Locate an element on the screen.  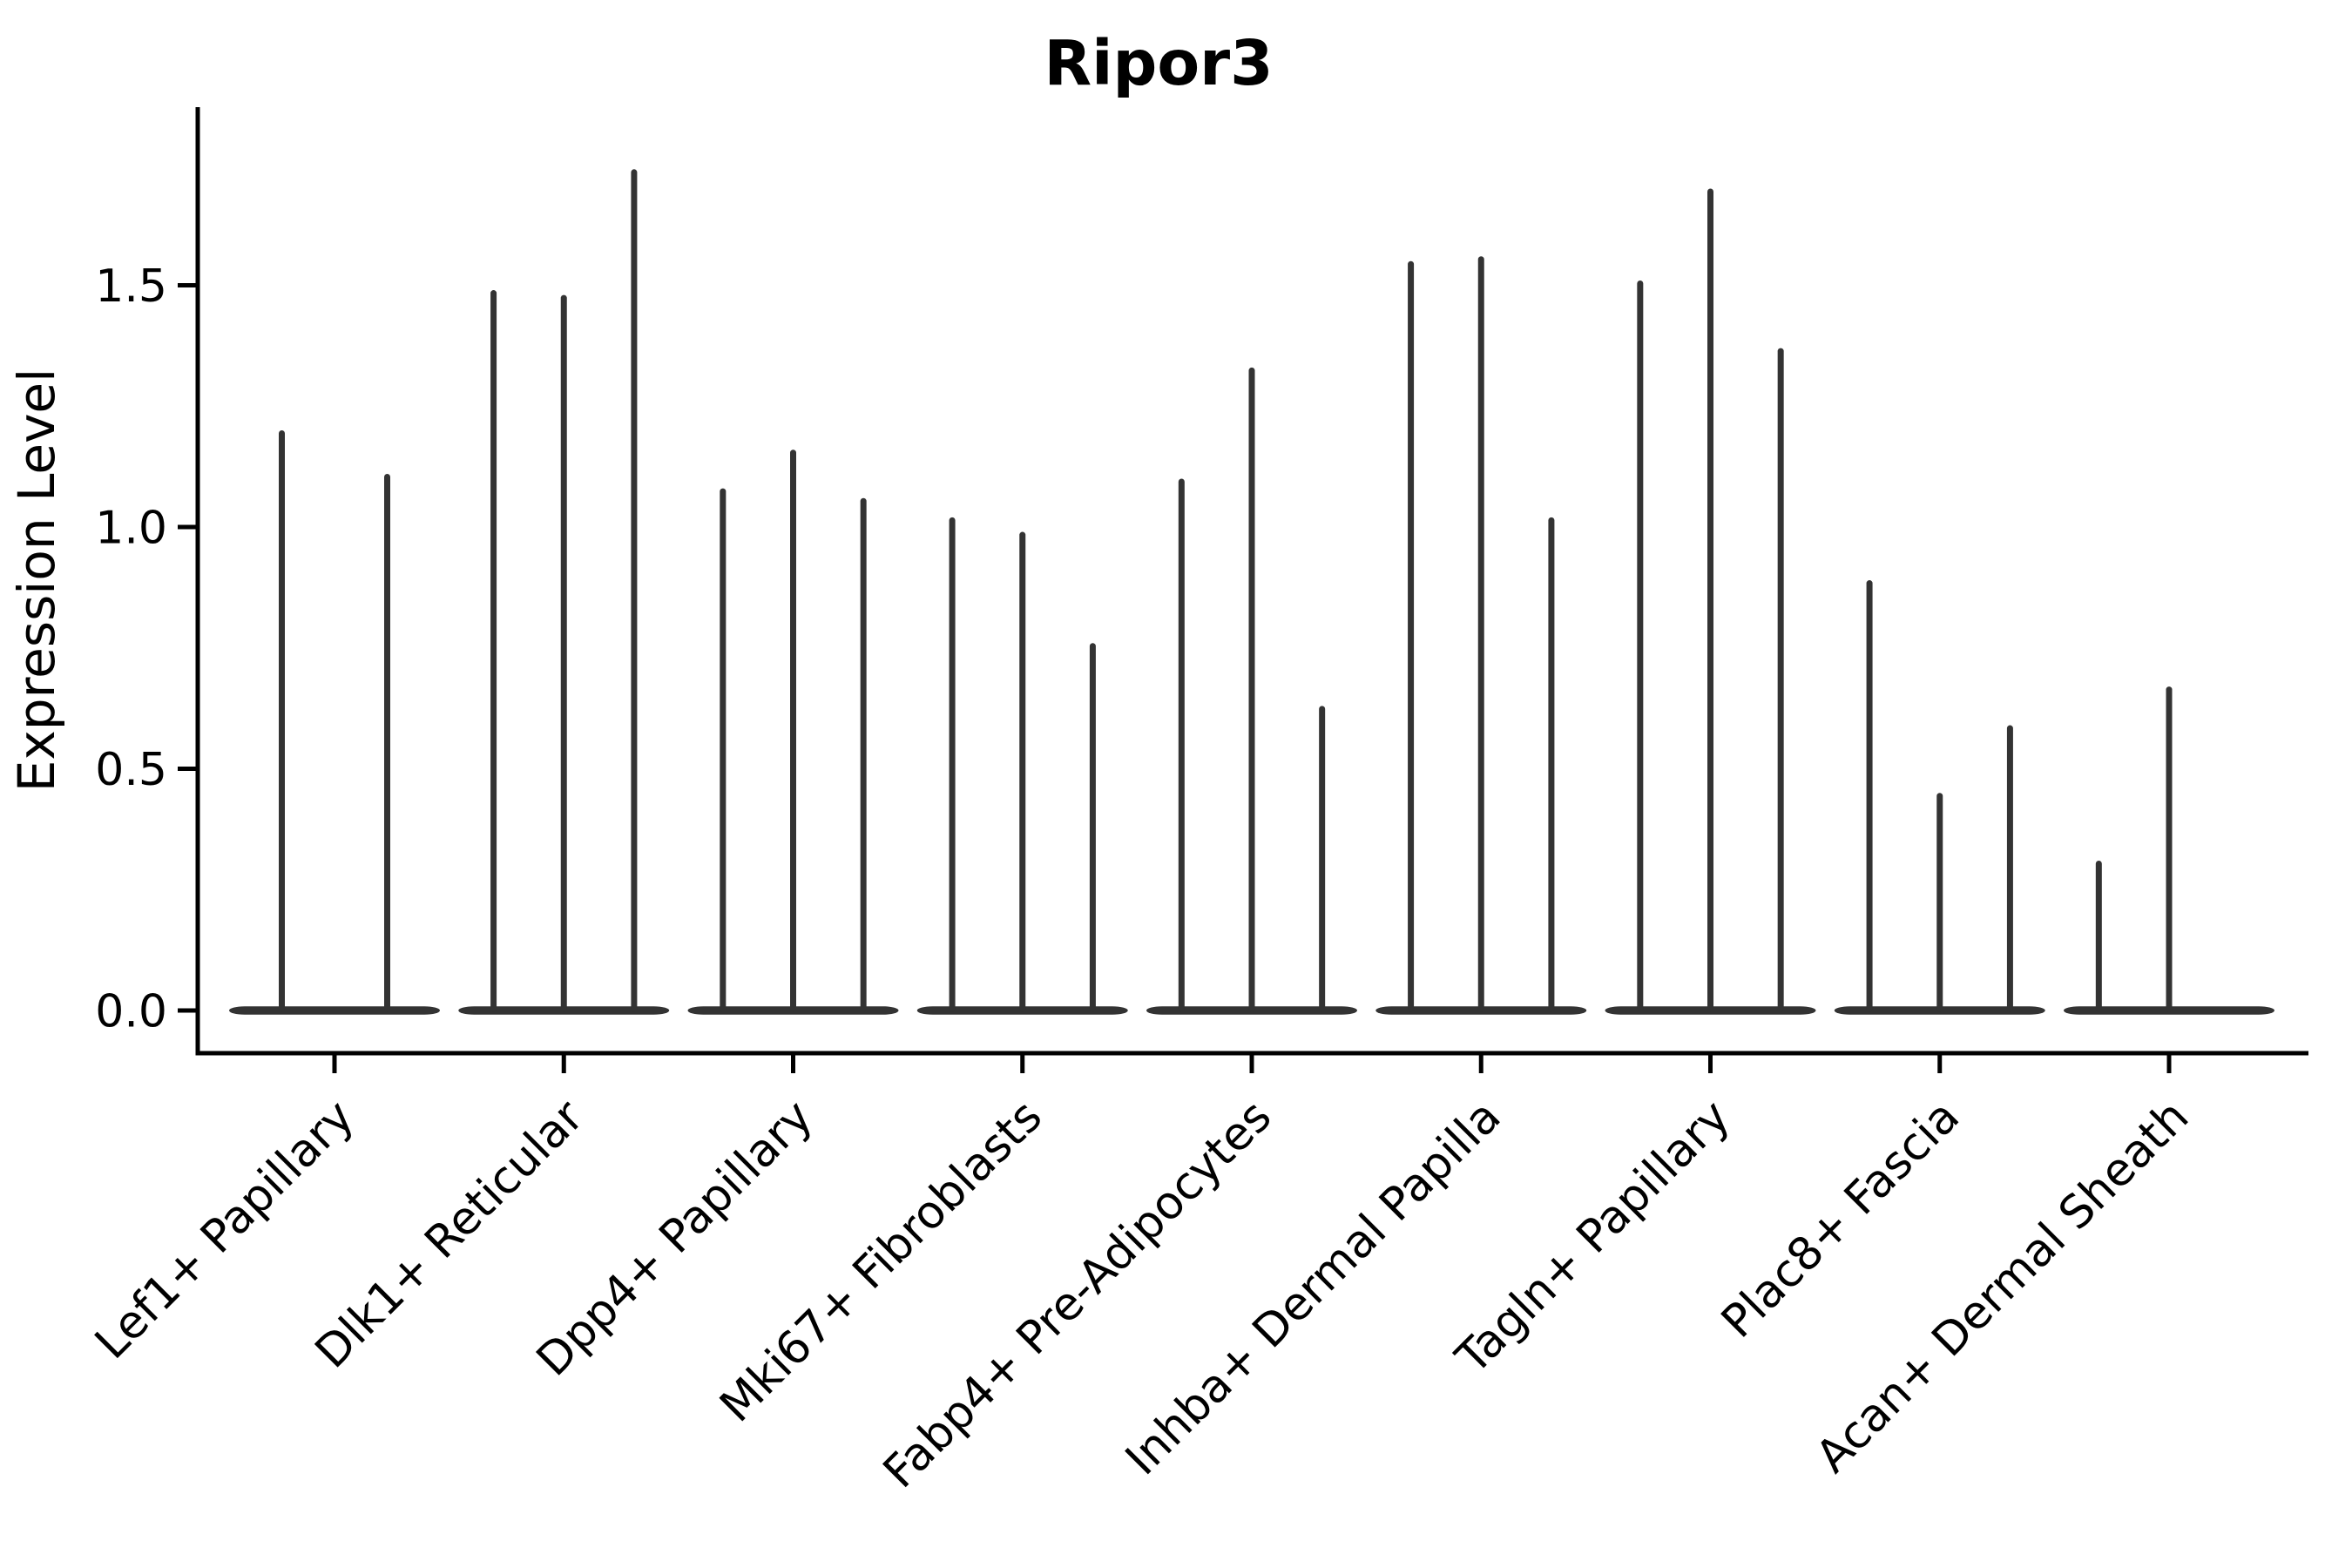
x-tick-label: Inhba+ Dermal Papilla is located at coordinates (1313, 1288).